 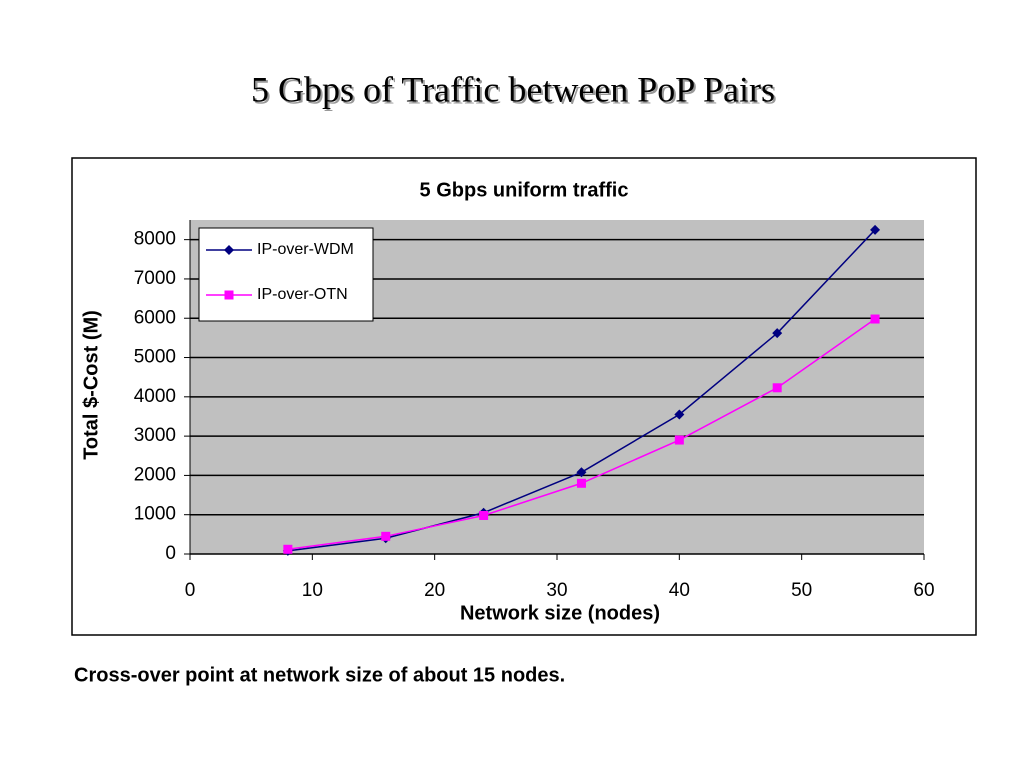 What do you see at coordinates (434, 590) in the screenshot?
I see `x-tick-label: 20` at bounding box center [434, 590].